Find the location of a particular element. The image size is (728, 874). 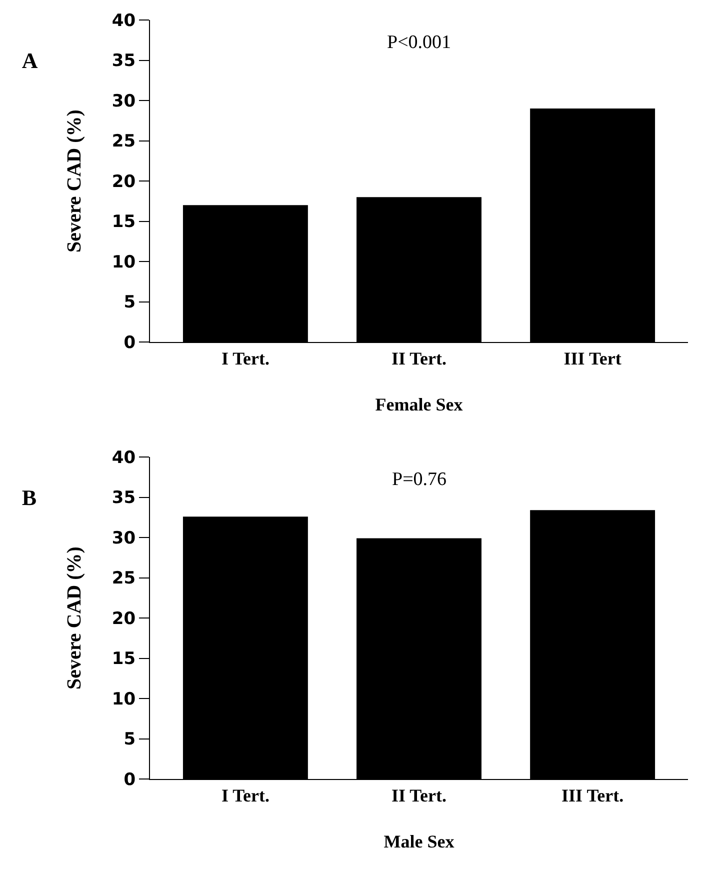

x-axis-title: Female Sex is located at coordinates (419, 404).